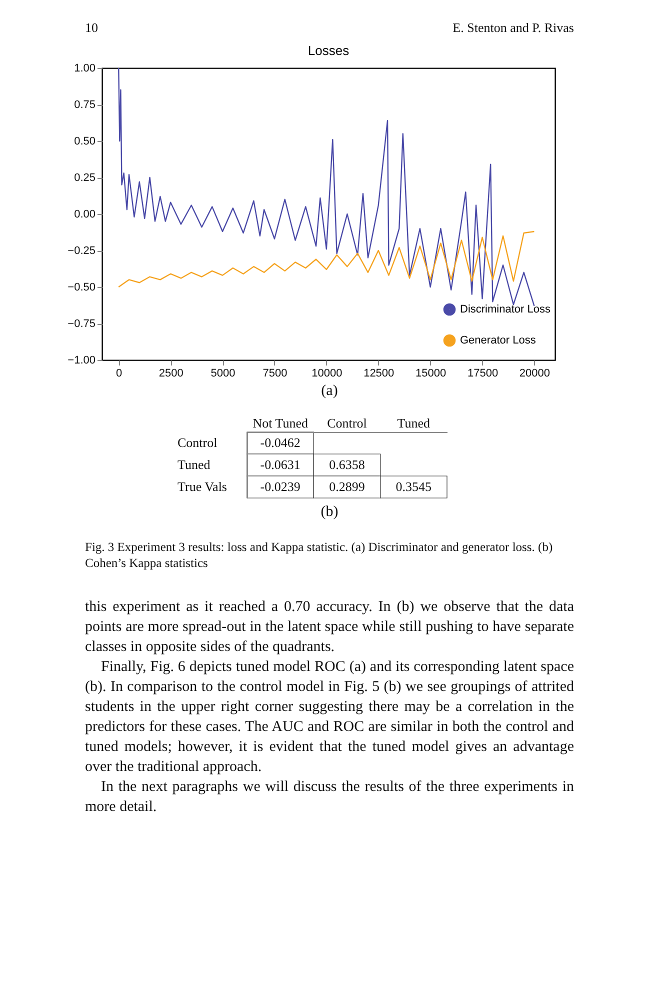 This screenshot has width=659, height=1000. I want to click on x-tick-label: 7500, so click(275, 374).